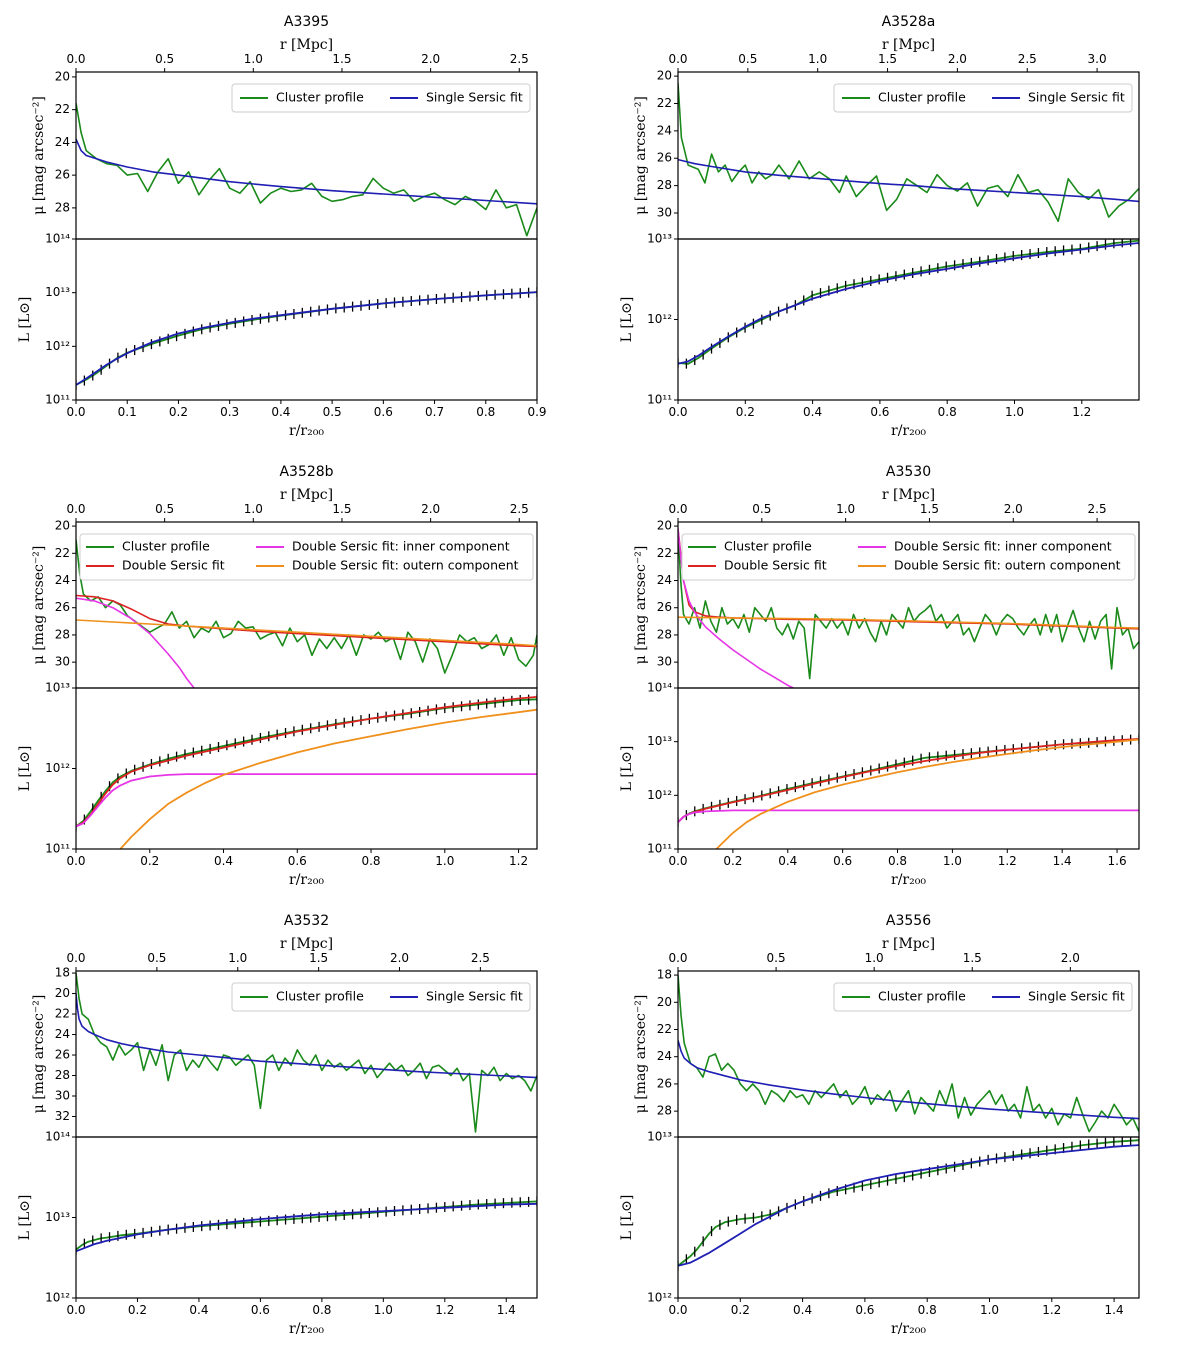 This screenshot has width=1200, height=1350. Describe the element at coordinates (659, 688) in the screenshot. I see `lower-y-tick-label: 10¹⁴` at that location.